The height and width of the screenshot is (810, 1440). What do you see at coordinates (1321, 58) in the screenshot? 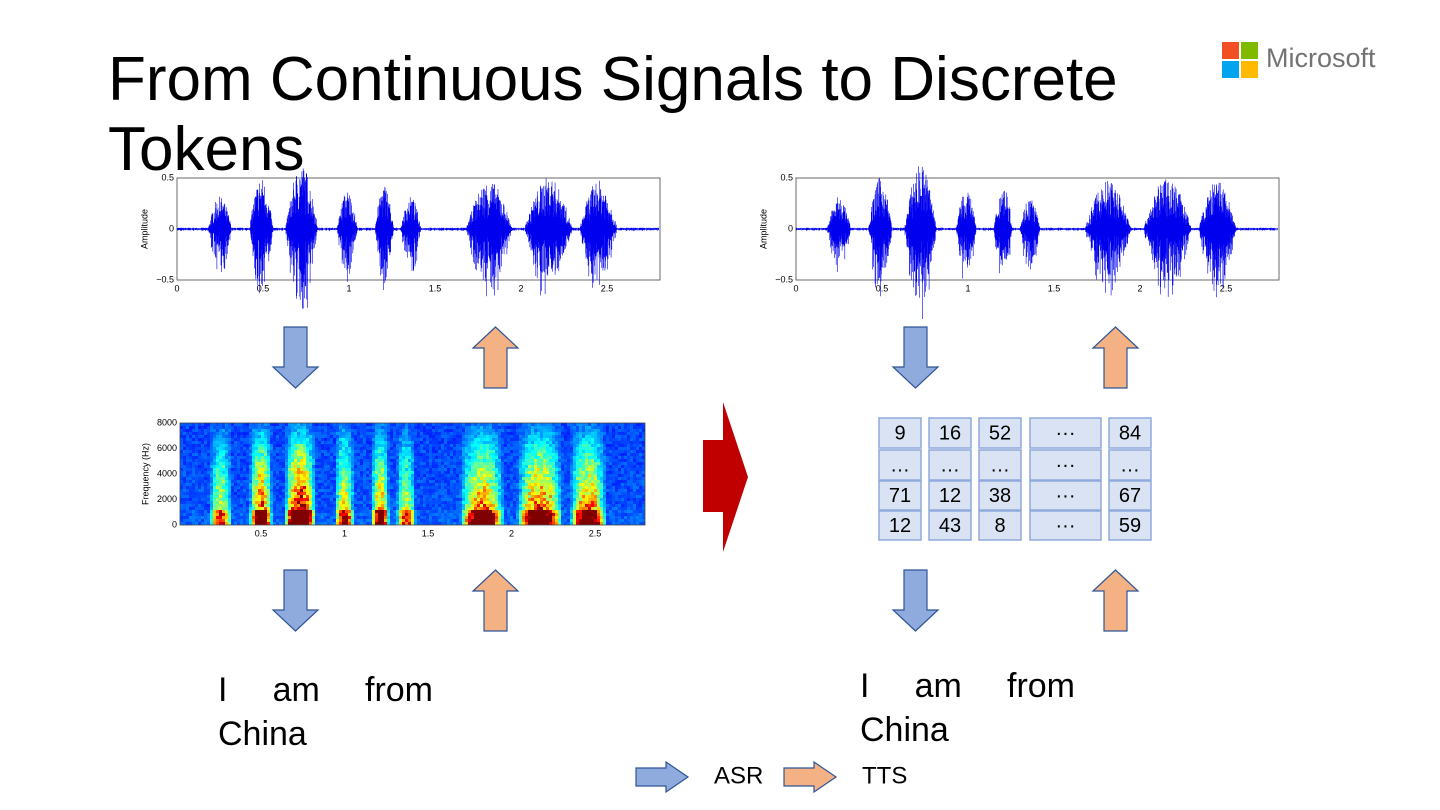
I see `logo-text: Microsoft` at bounding box center [1321, 58].